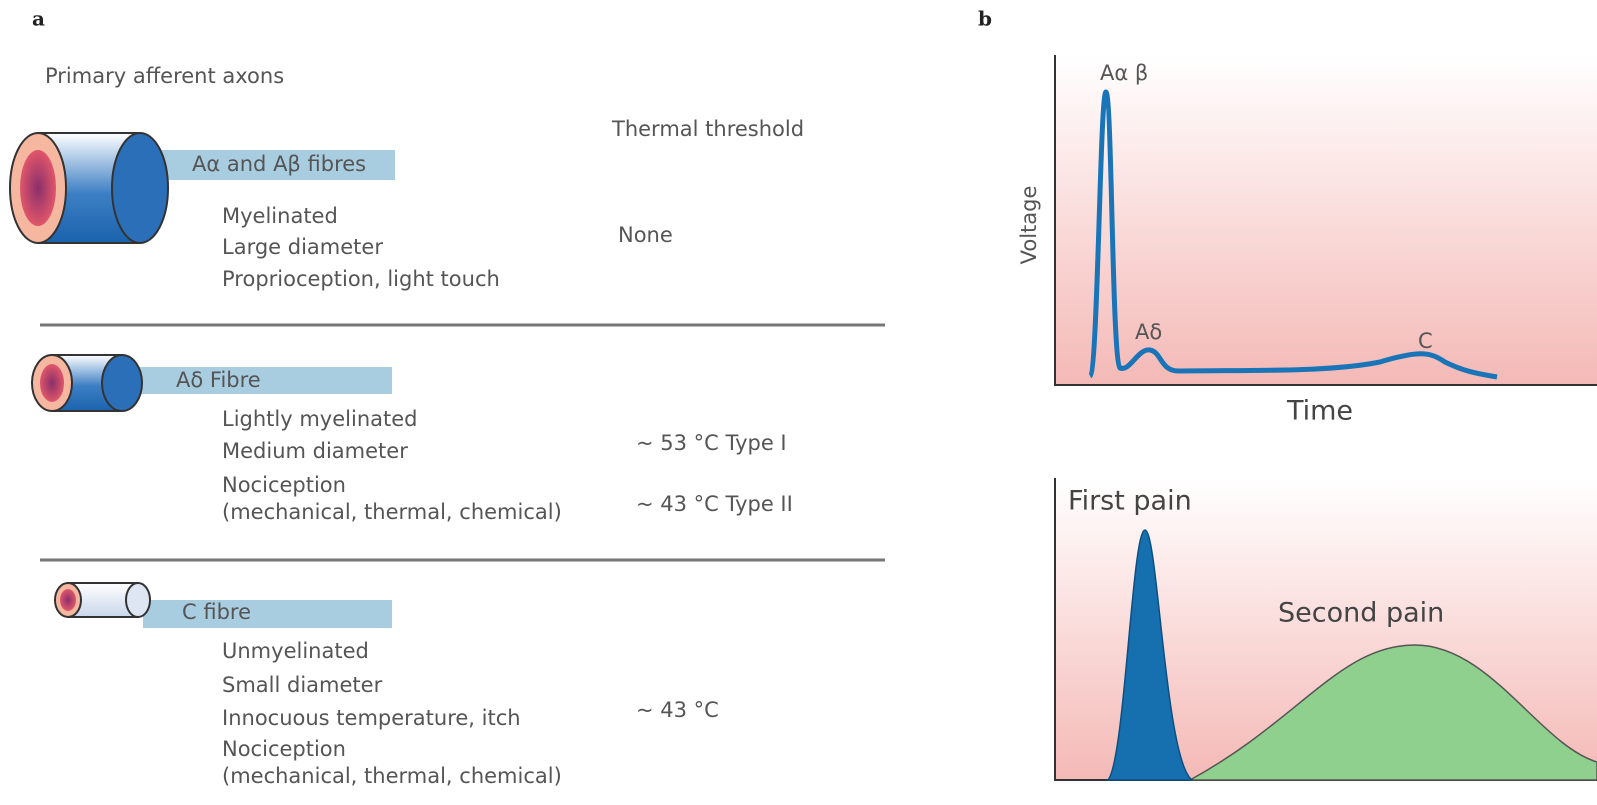  Describe the element at coordinates (714, 504) in the screenshot. I see `threshold: ~ 43 °C Type II` at that location.